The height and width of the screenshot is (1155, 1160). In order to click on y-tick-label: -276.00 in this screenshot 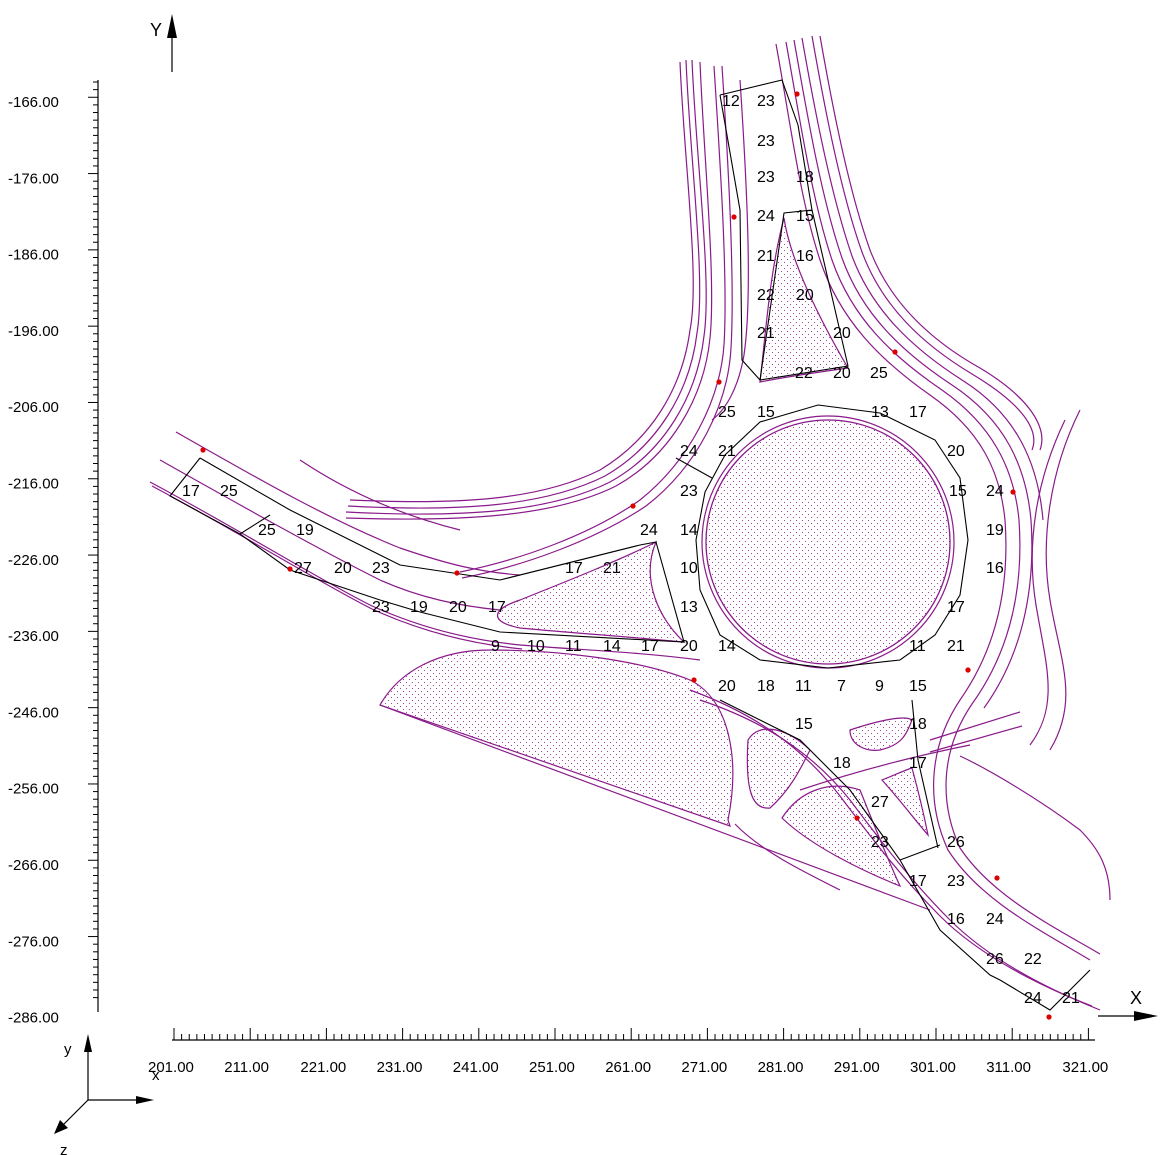, I will do `click(33, 941)`.